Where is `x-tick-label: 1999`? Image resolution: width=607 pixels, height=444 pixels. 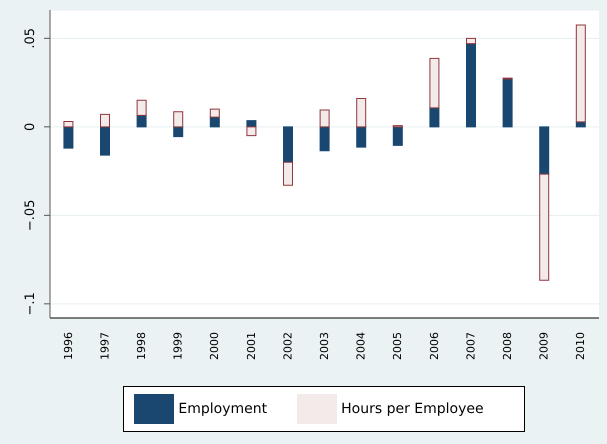
x-tick-label: 1999 is located at coordinates (178, 346).